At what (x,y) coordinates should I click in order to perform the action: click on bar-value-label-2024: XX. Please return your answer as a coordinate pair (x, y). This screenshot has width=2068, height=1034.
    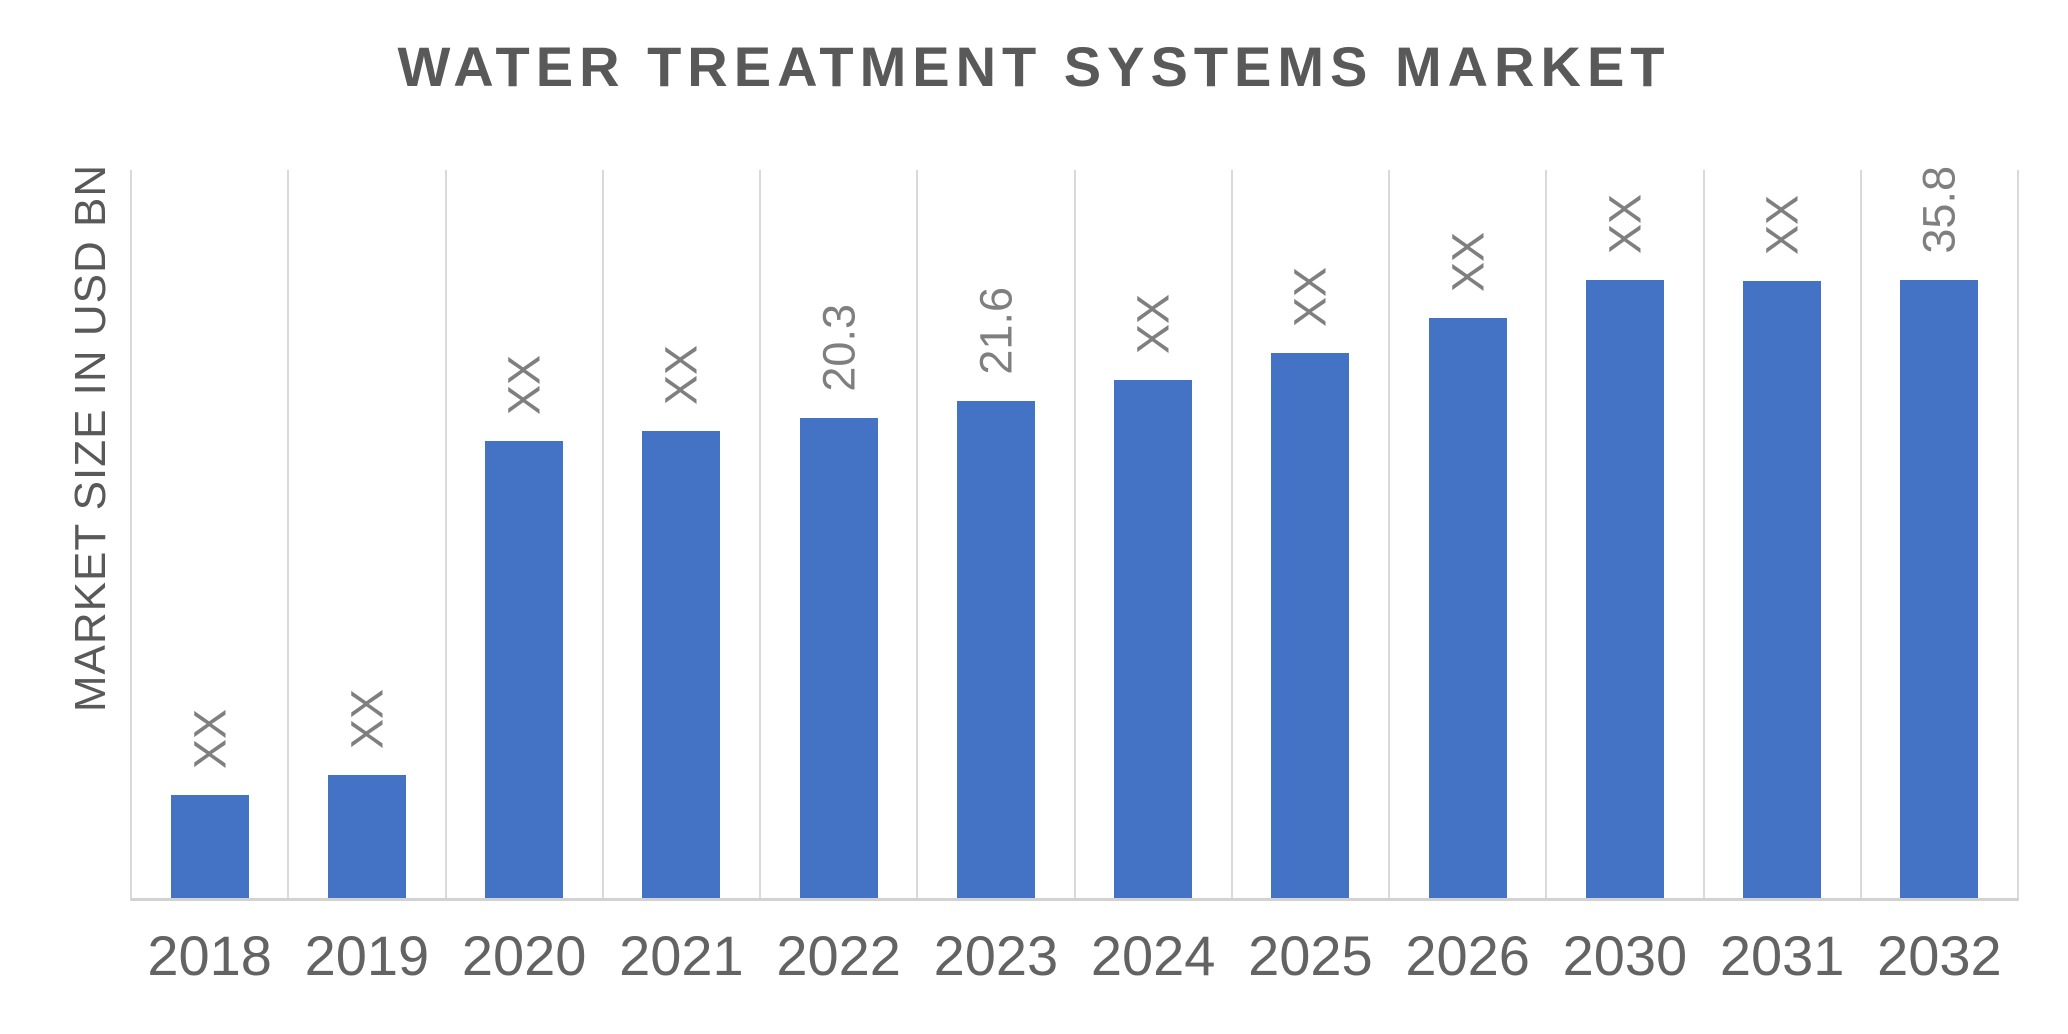
    Looking at the image, I should click on (1153, 323).